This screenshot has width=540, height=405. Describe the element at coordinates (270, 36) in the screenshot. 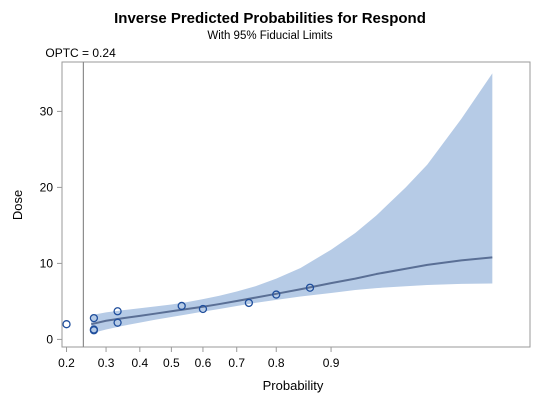

I see `chart-subtitle: With 95% Fiducial Limits` at that location.